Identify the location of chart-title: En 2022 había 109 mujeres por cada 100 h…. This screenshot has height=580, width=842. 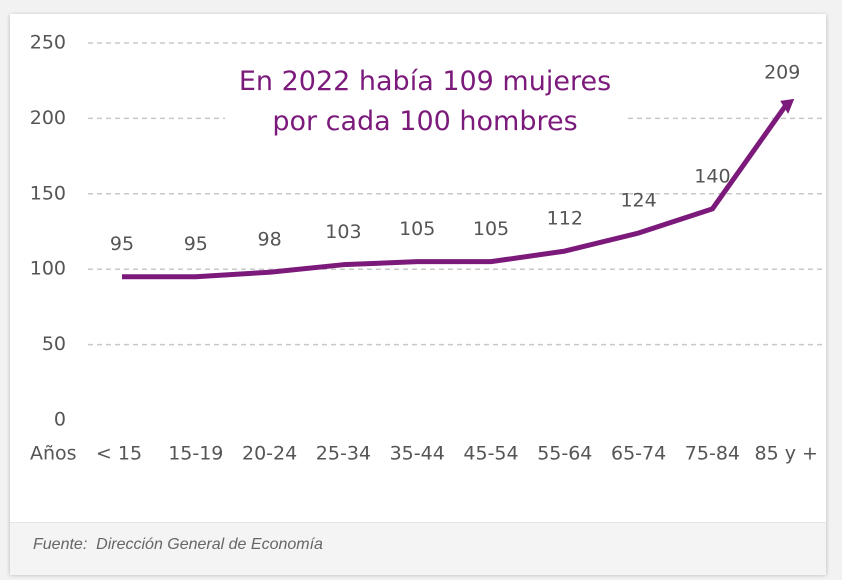
(425, 102).